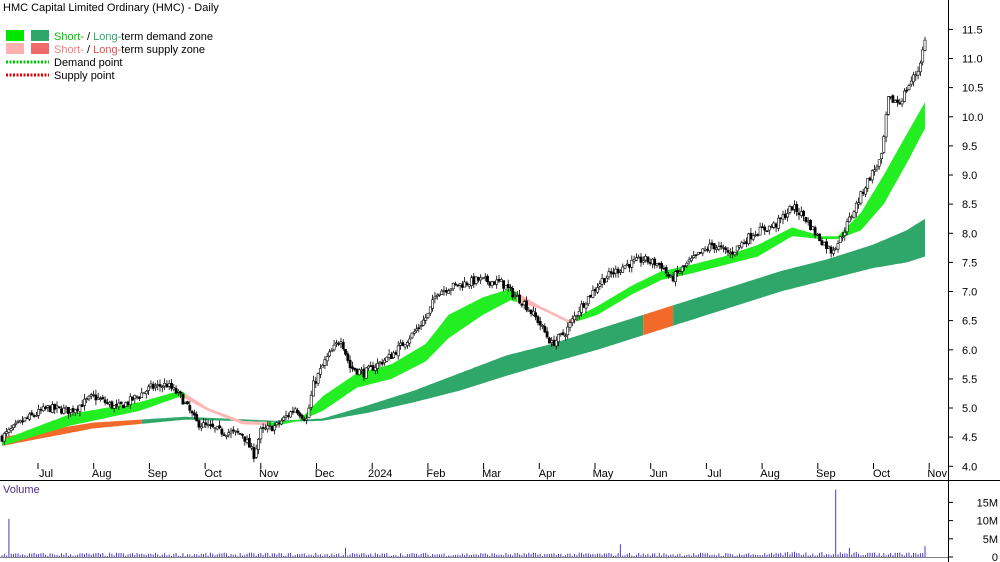  What do you see at coordinates (40, 48) in the screenshot?
I see `legend-long-supply-swatch` at bounding box center [40, 48].